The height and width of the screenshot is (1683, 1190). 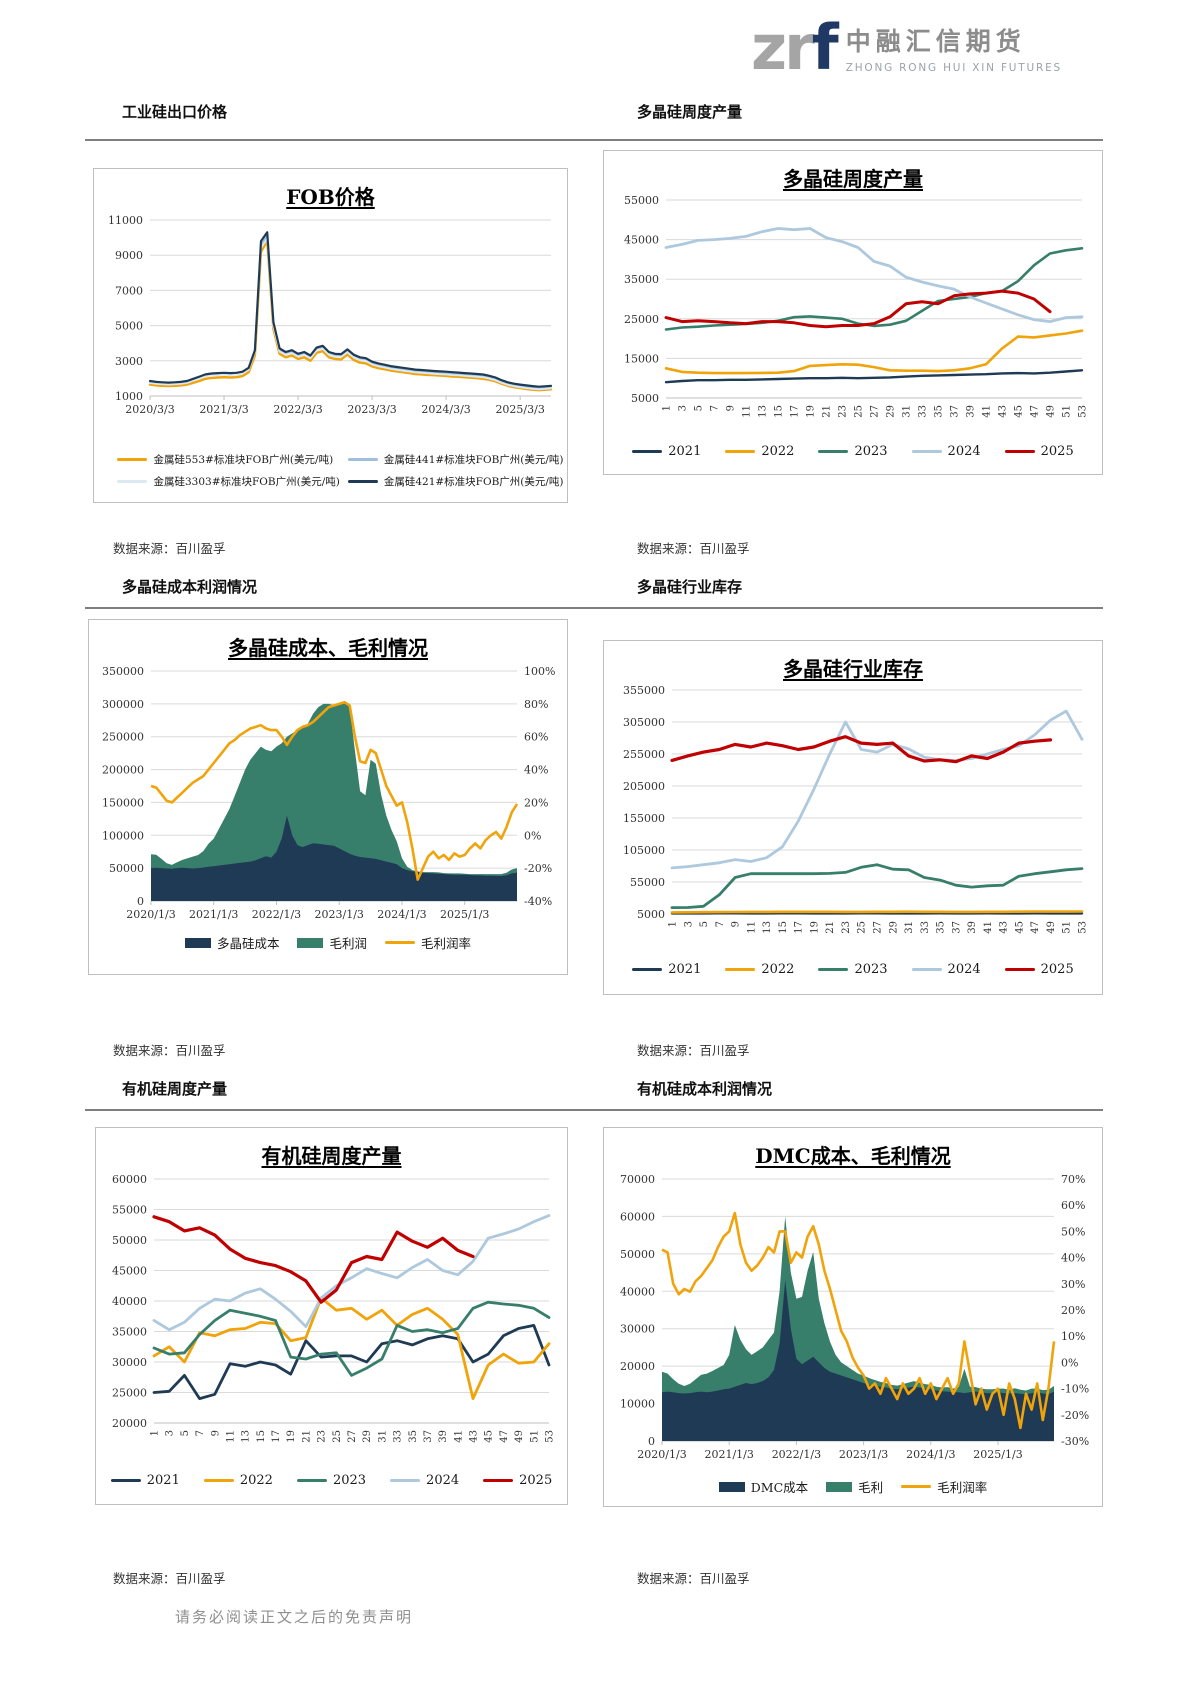 What do you see at coordinates (276, 1436) in the screenshot?
I see `svg-text: 17` at bounding box center [276, 1436].